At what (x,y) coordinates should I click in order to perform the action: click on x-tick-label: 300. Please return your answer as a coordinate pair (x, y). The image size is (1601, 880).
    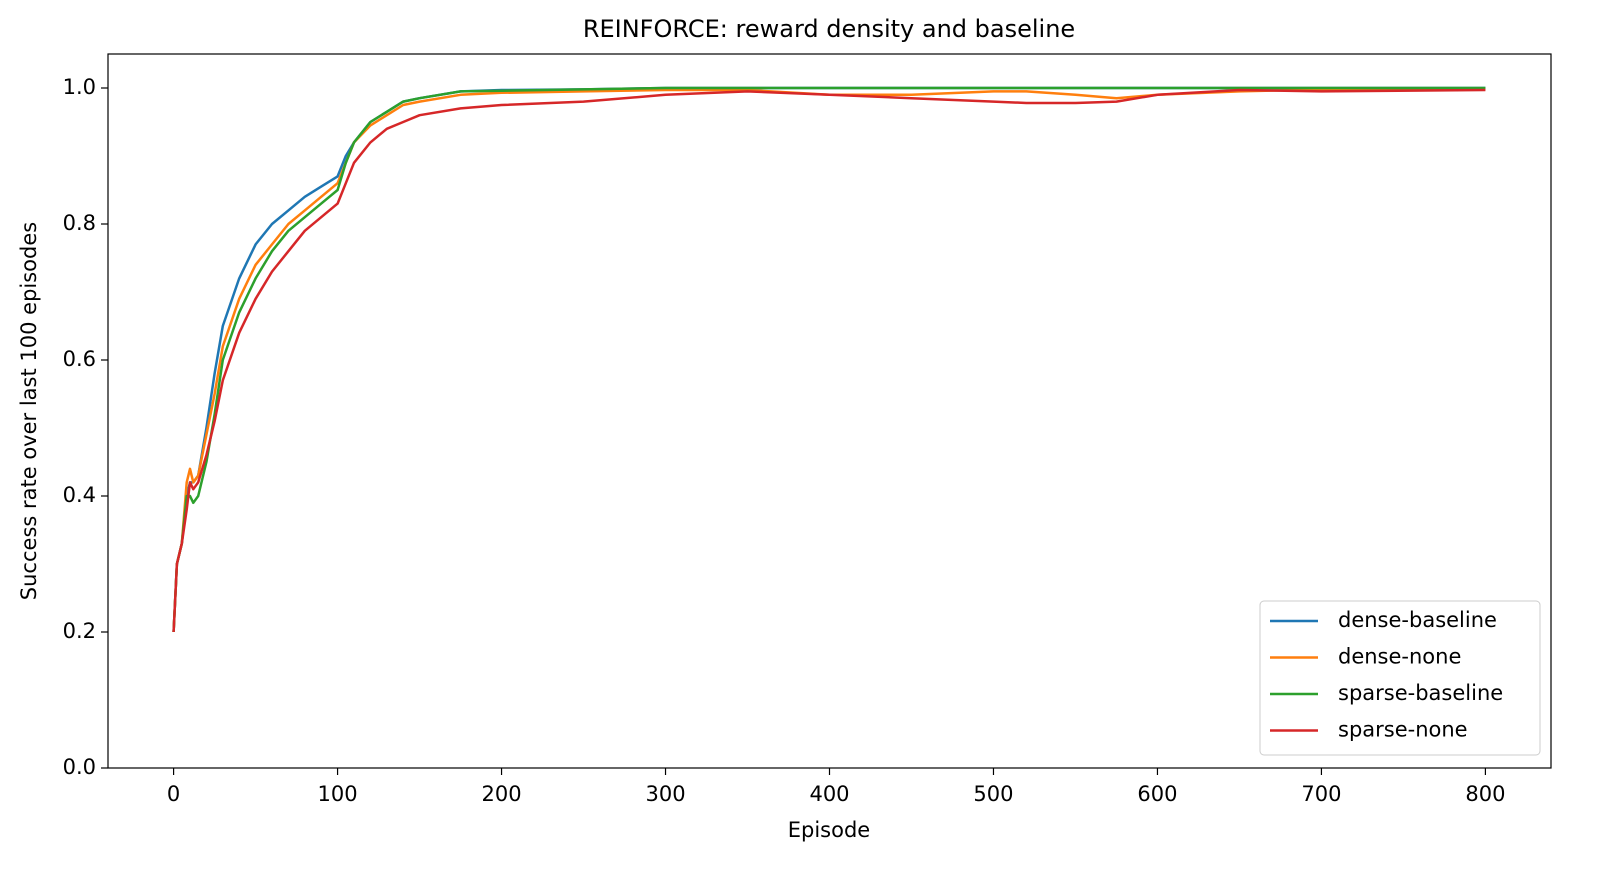
    Looking at the image, I should click on (665, 794).